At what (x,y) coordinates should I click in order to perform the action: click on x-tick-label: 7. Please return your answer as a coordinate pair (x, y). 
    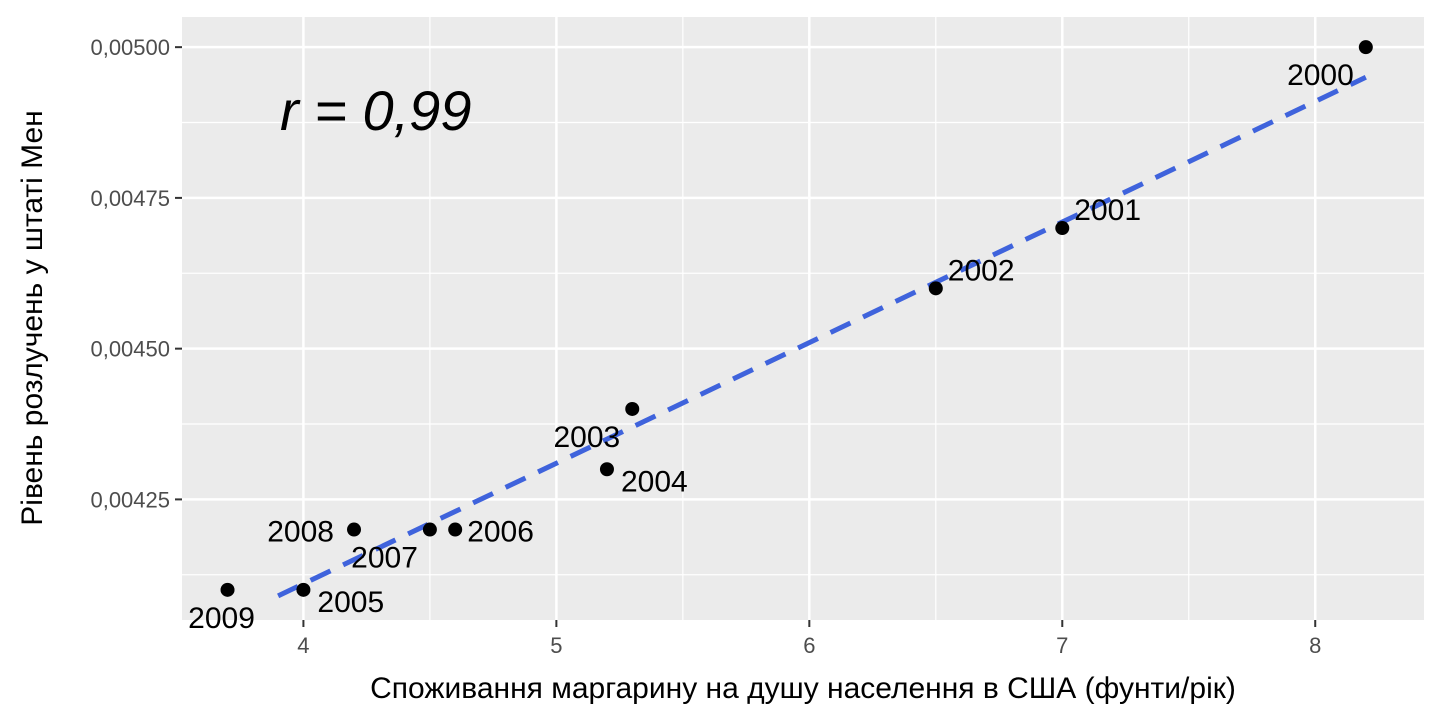
    Looking at the image, I should click on (1062, 645).